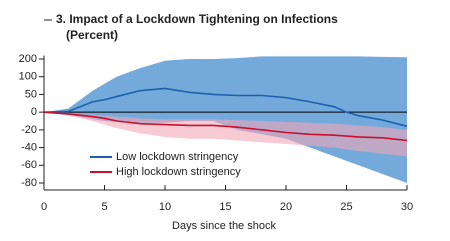 This screenshot has width=450, height=241. I want to click on y-tick-label: 200, so click(28, 59).